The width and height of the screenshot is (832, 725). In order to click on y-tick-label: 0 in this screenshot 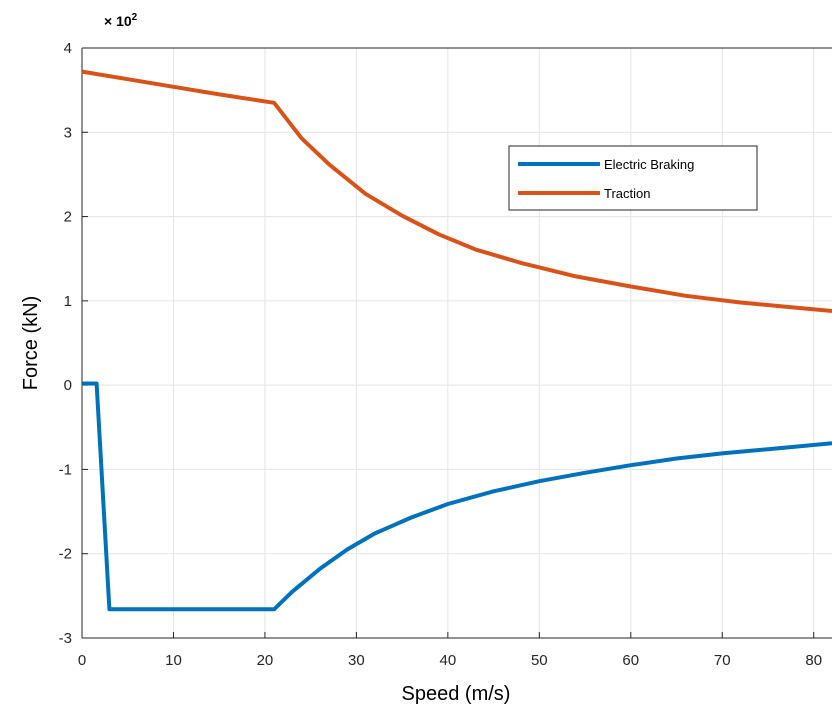, I will do `click(68, 385)`.